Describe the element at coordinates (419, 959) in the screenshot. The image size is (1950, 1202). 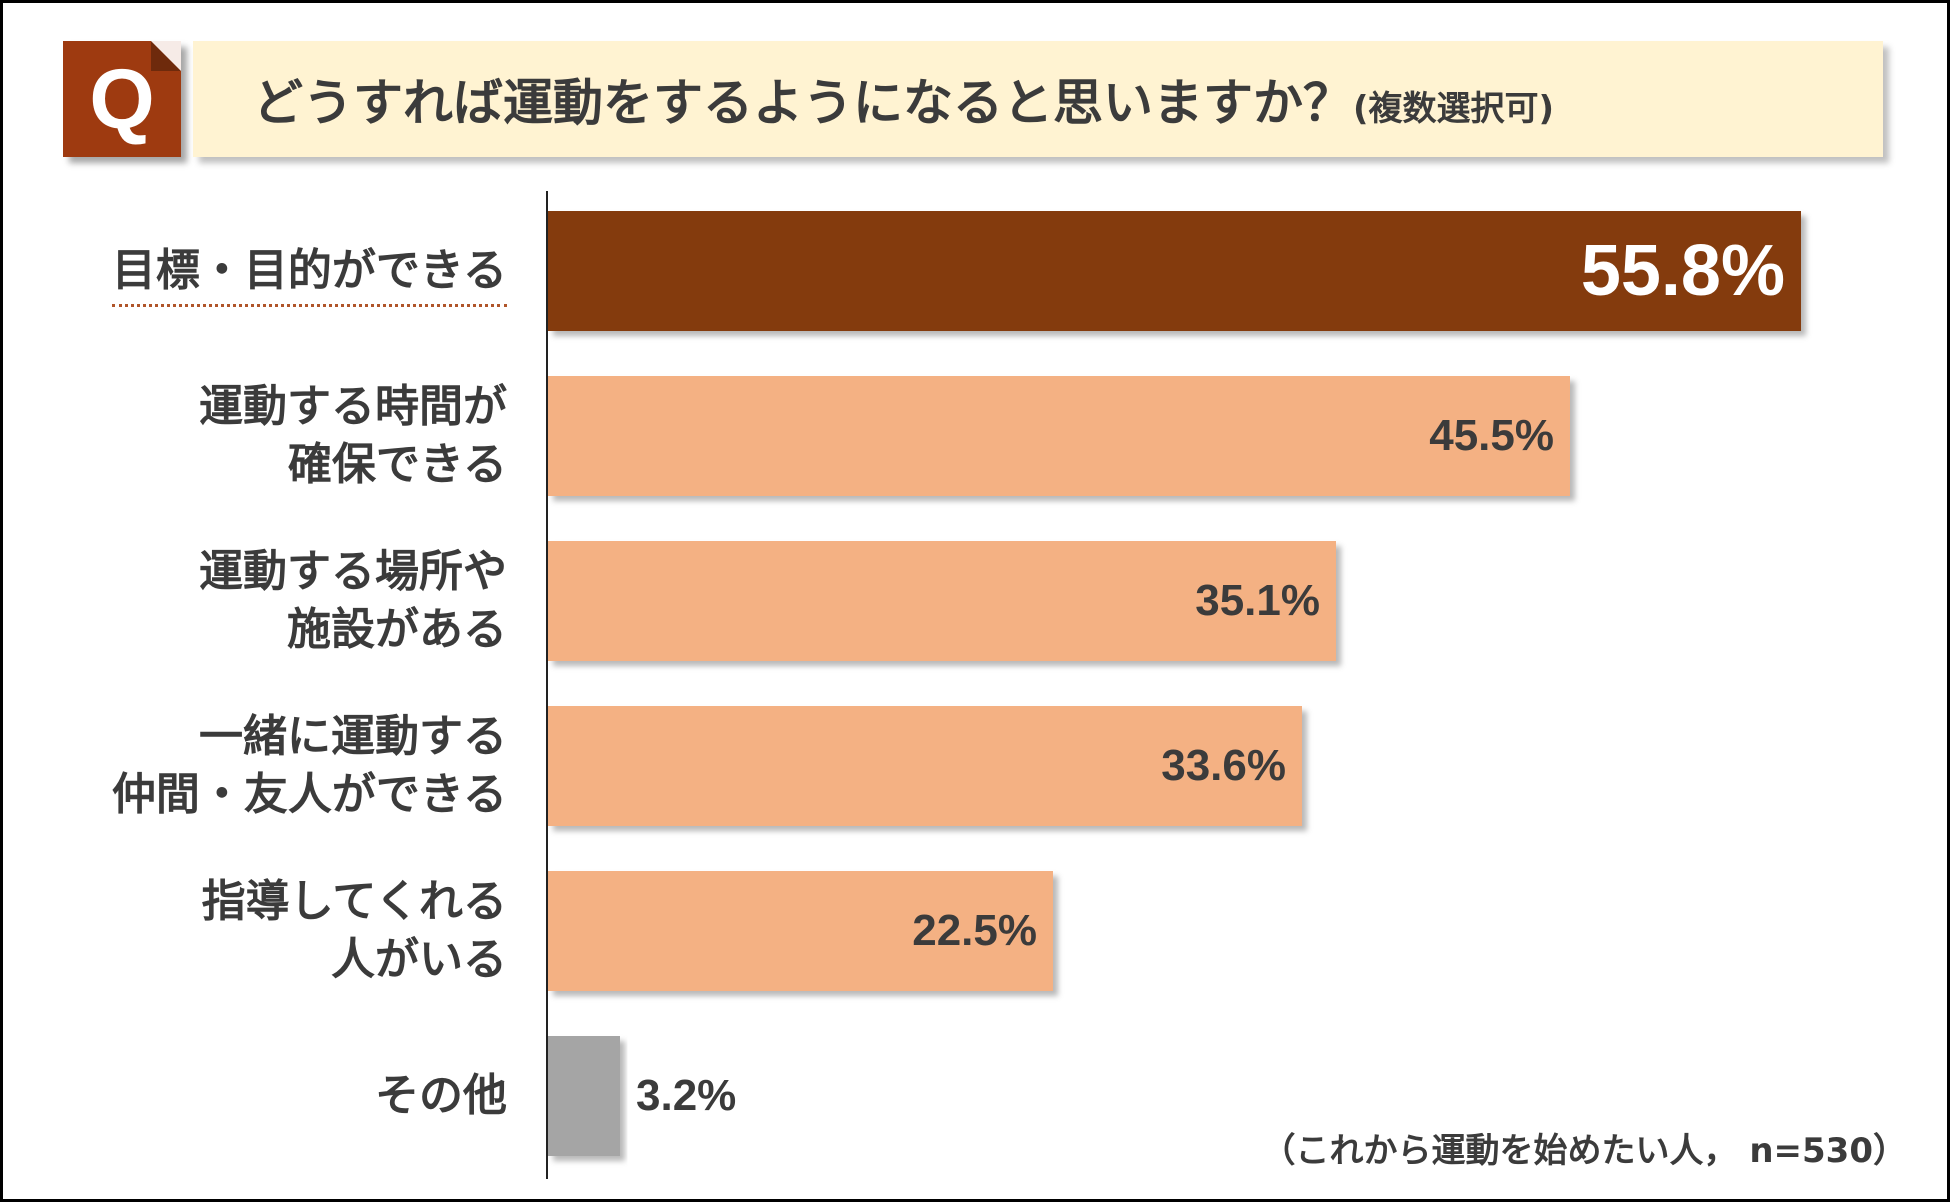
I see `category-label-line: 人がいる` at that location.